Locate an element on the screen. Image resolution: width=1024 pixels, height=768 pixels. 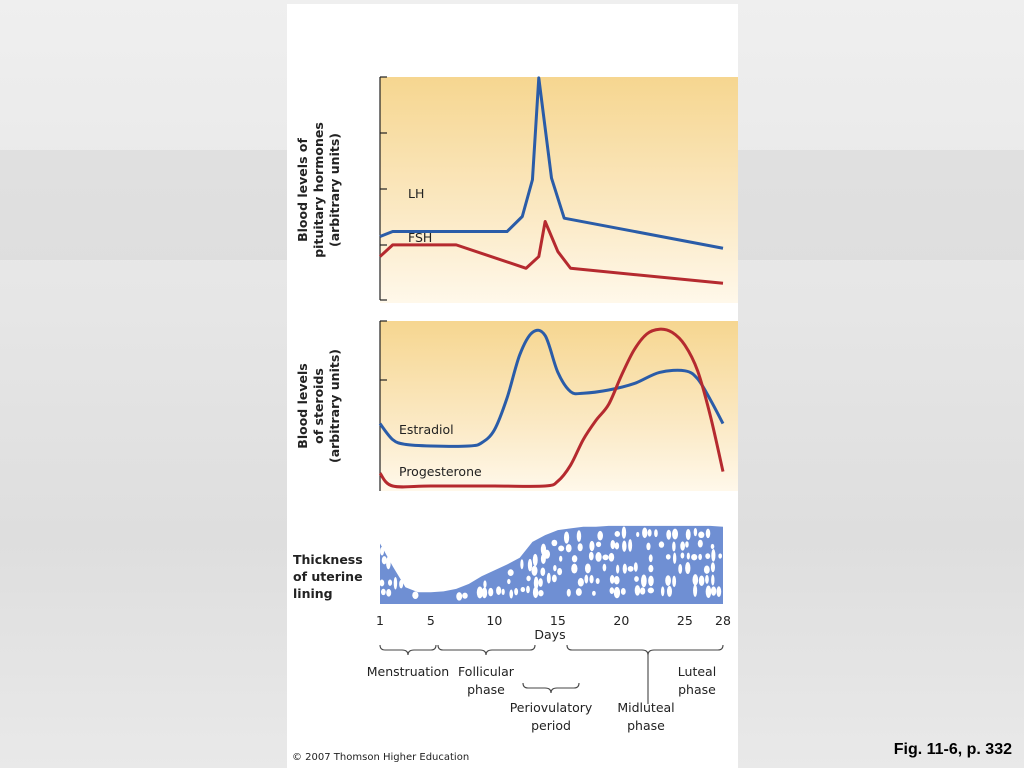
x-axis-label: Days is located at coordinates (549, 634).